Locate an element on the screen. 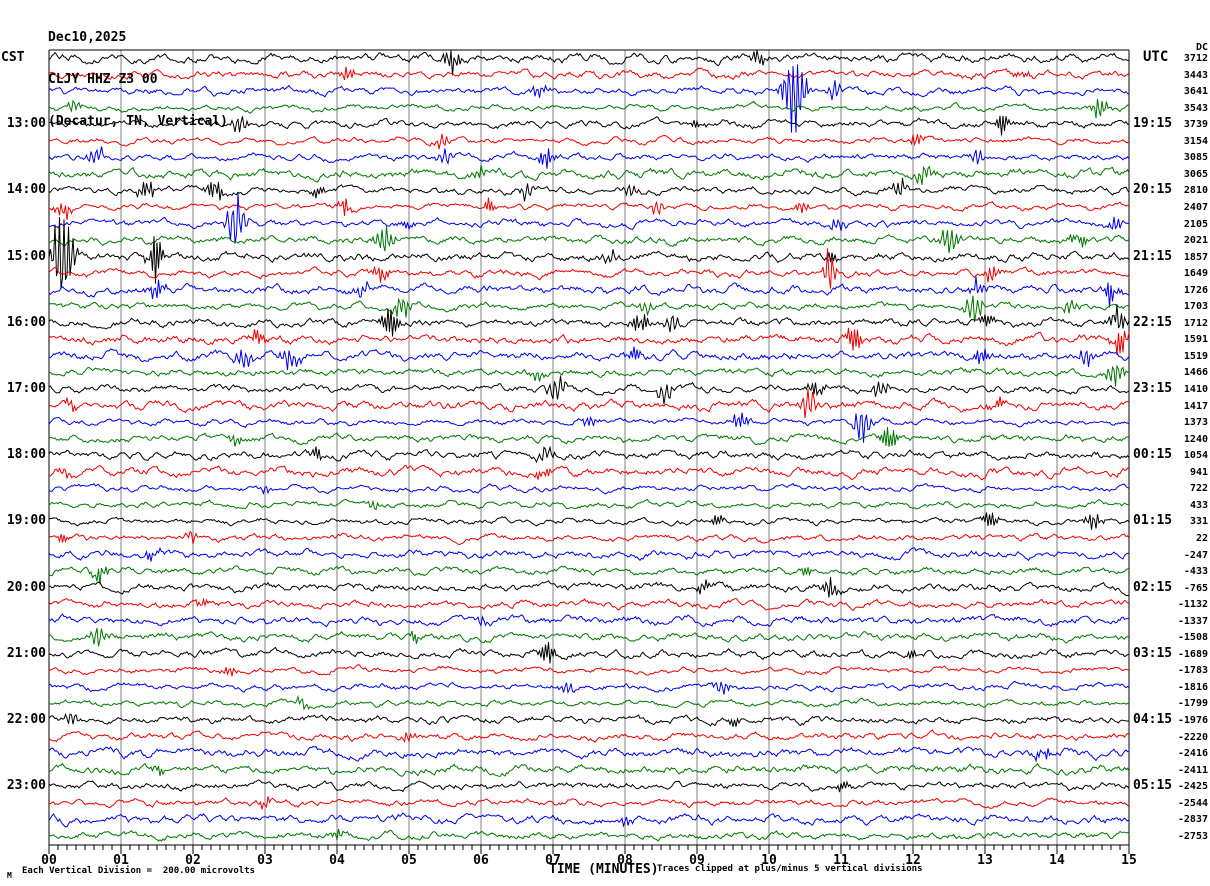 This screenshot has height=886, width=1210. cst-label-15:00: 15:00 is located at coordinates (26, 256).